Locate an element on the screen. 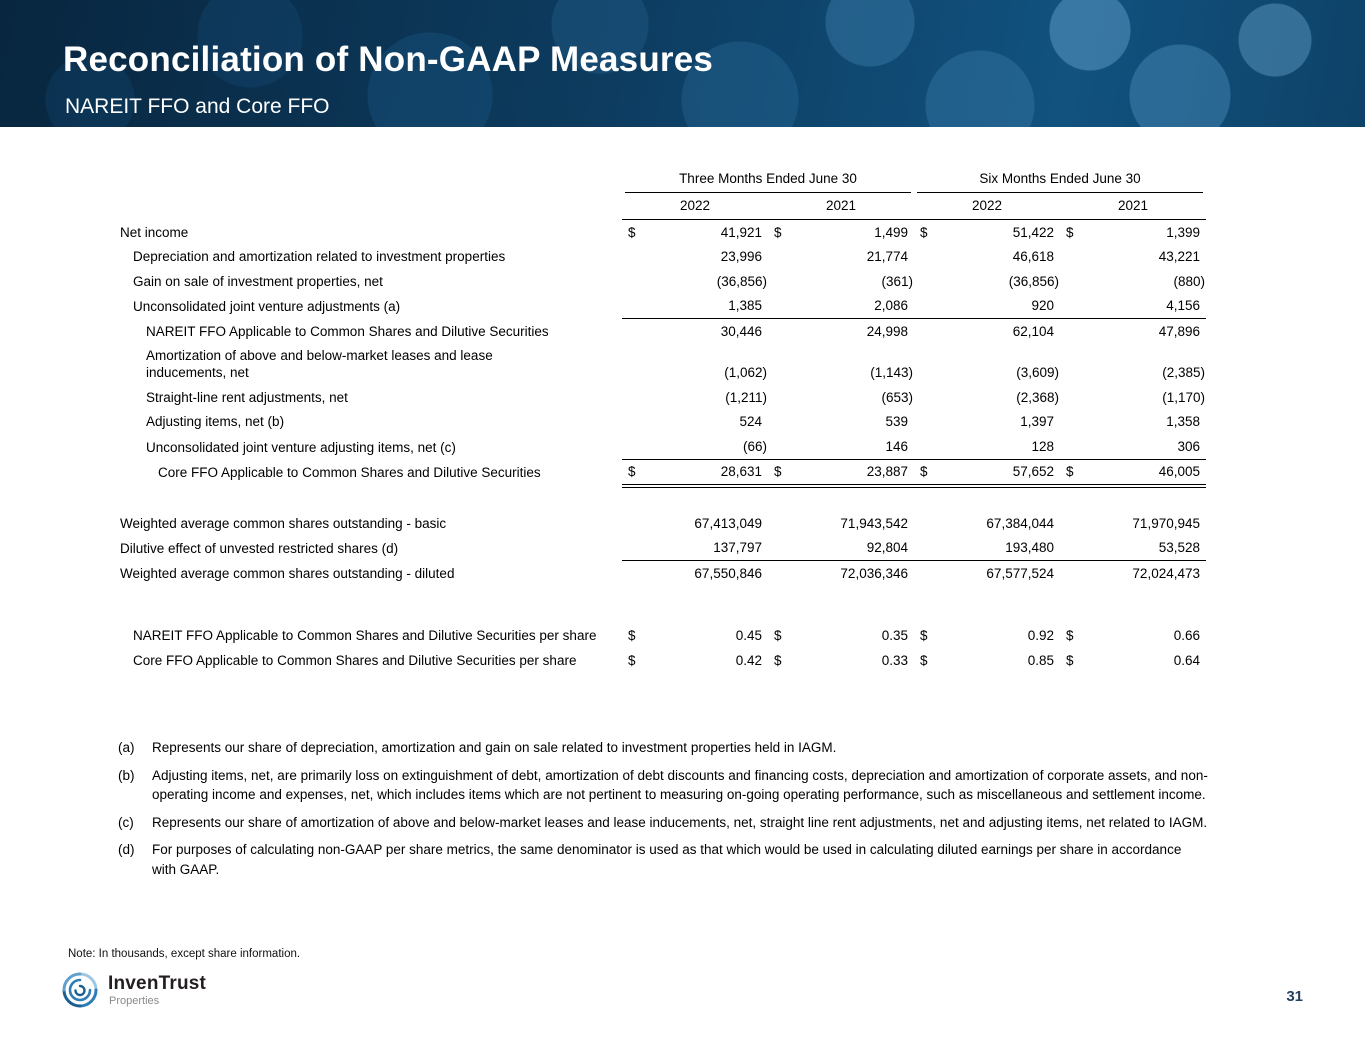  row-value-cell: $57,652 is located at coordinates (987, 474).